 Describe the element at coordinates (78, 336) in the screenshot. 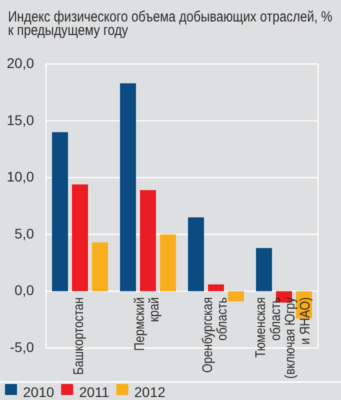

I see `x-tick-label: Башкортостан` at that location.